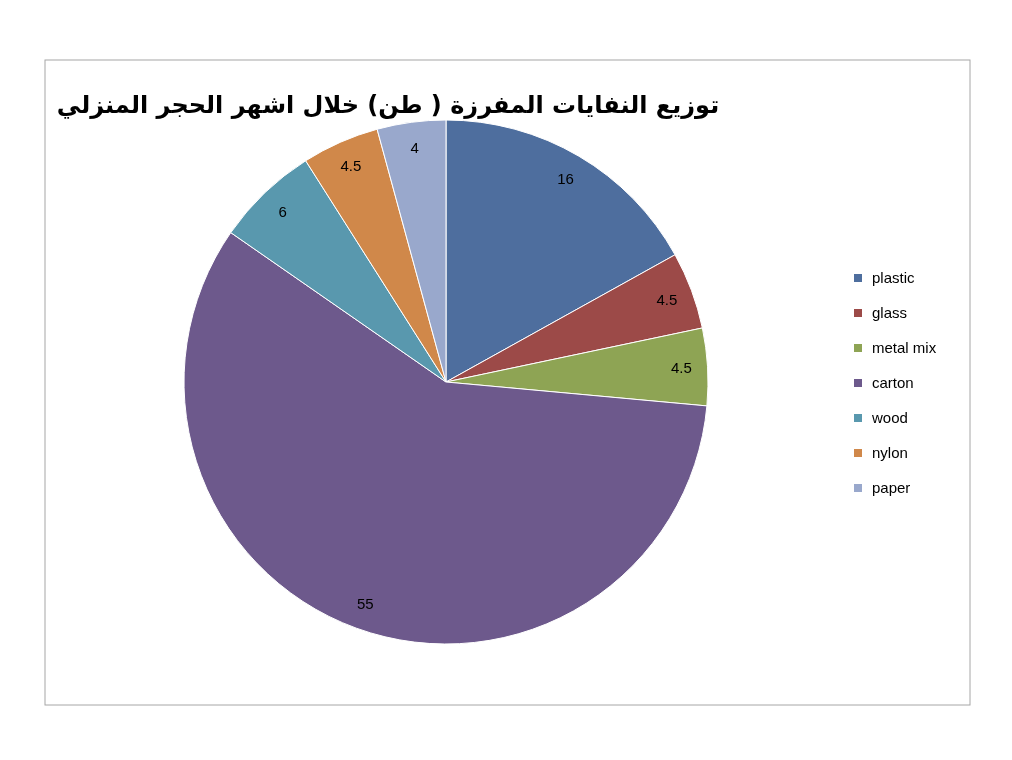 The image size is (1012, 760). Describe the element at coordinates (889, 417) in the screenshot. I see `legend-label: wood` at that location.